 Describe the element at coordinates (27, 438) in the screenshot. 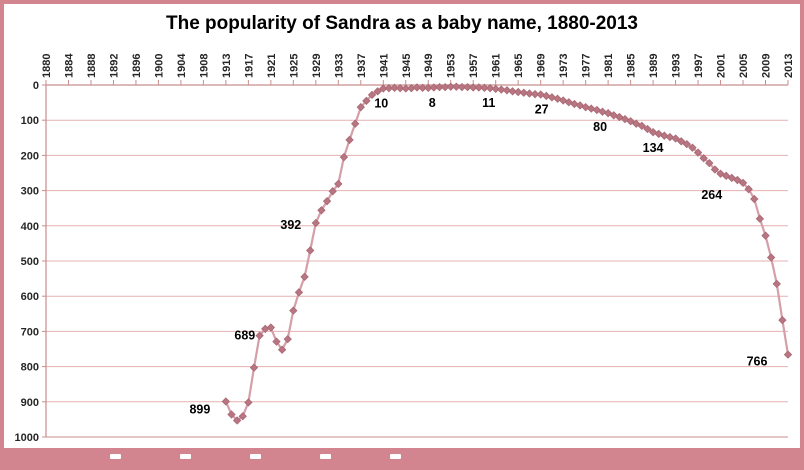

I see `y-tick-label: 1000` at that location.